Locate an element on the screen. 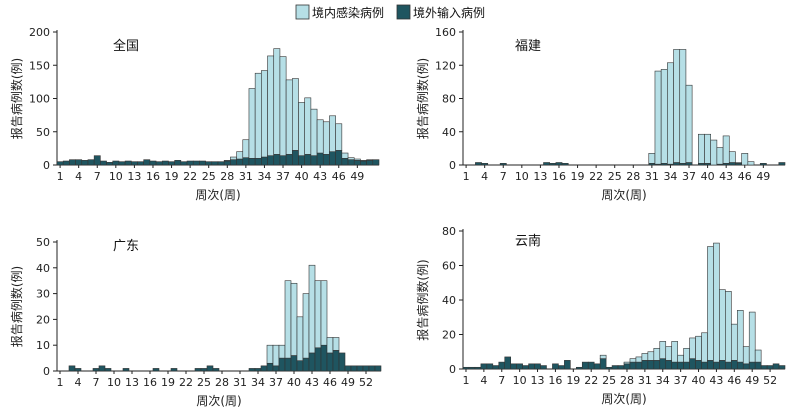  x-tick-label: 22 is located at coordinates (190, 176).